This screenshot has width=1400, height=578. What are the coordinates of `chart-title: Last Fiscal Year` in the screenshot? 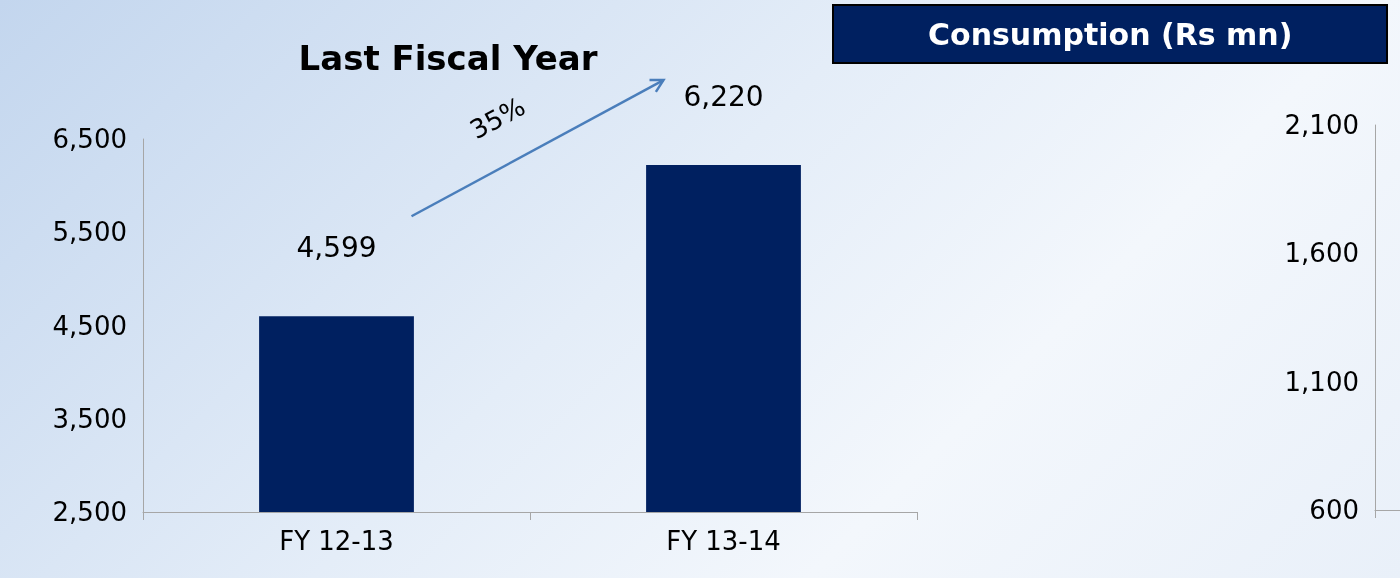 It's located at (448, 58).